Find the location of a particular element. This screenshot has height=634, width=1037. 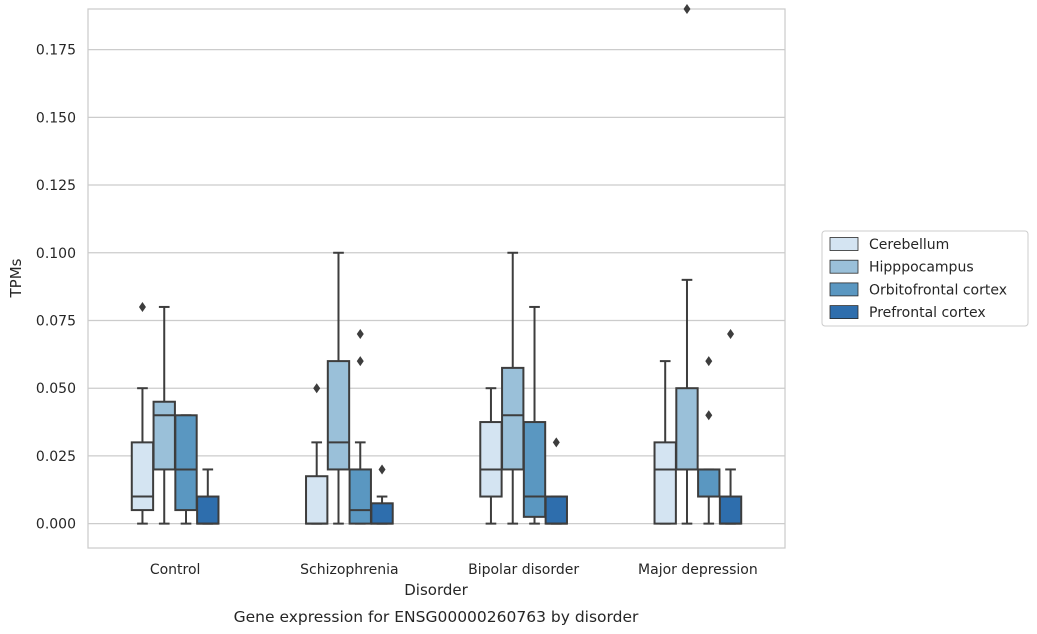

y-tick-label: 0.075 is located at coordinates (56, 321).